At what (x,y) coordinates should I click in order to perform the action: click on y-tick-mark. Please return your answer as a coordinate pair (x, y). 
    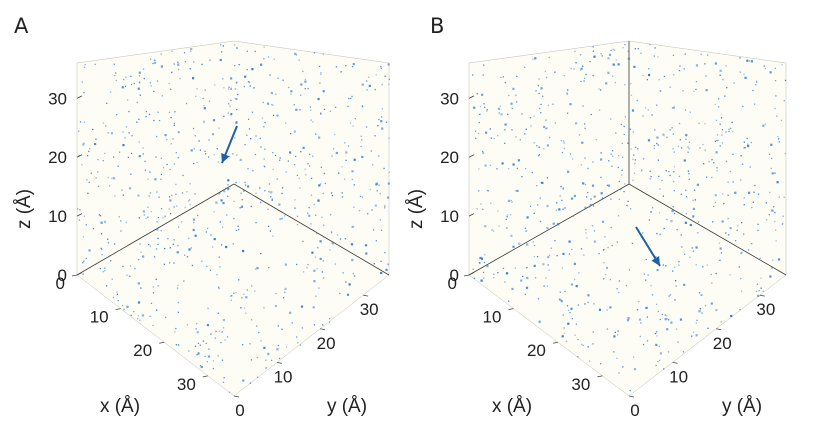
    Looking at the image, I should click on (762, 295).